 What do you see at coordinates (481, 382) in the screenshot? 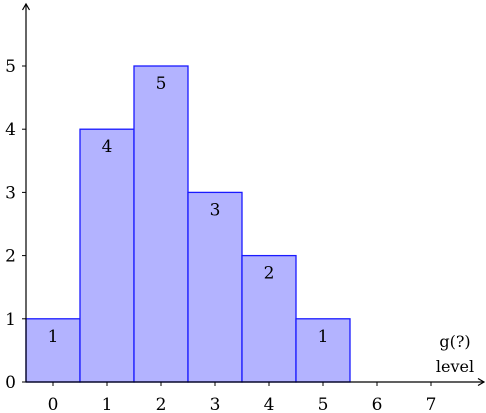
I see `x-axis-arrow-icon` at bounding box center [481, 382].